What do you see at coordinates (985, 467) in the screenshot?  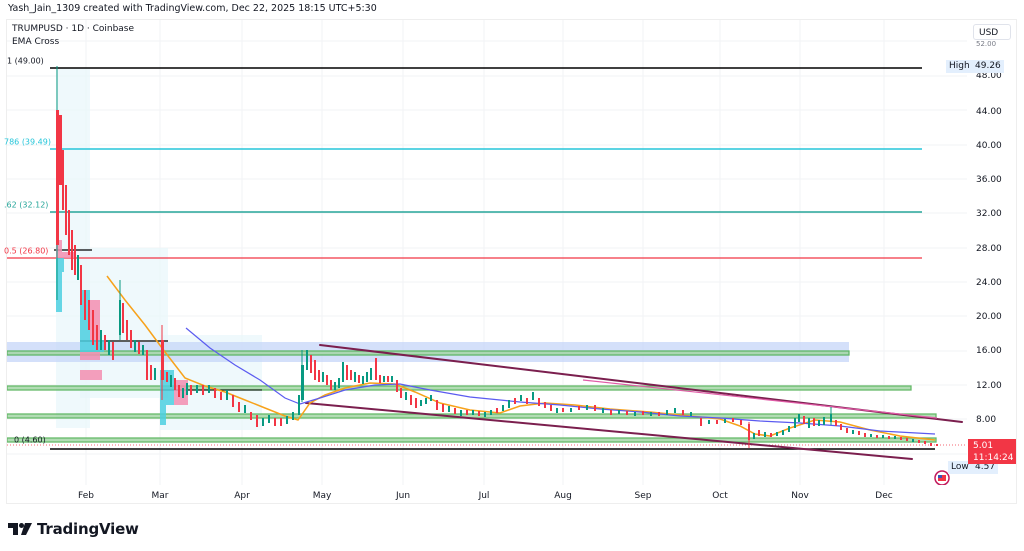 I see `low-value: 4.57` at bounding box center [985, 467].